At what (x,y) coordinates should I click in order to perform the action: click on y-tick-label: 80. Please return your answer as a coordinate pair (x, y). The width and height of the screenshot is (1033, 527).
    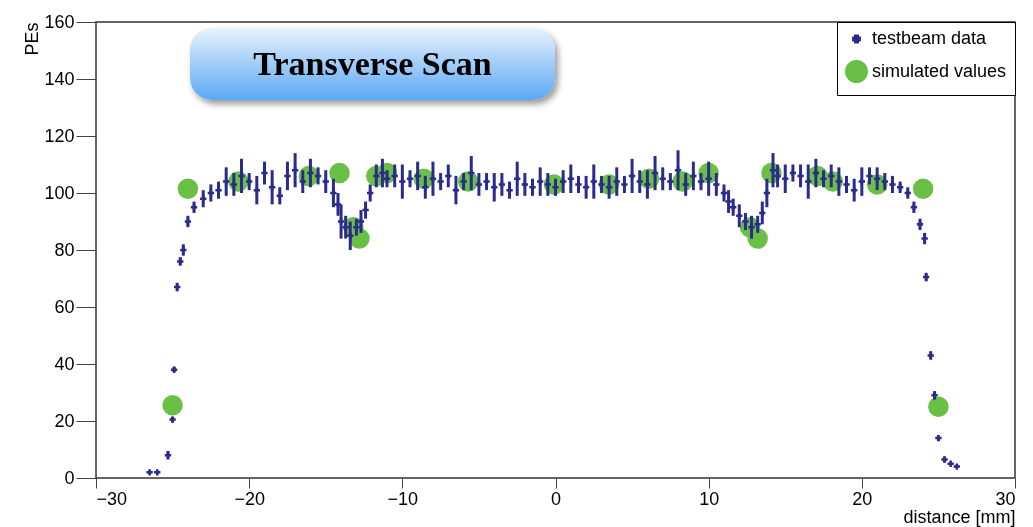
    Looking at the image, I should click on (64, 249).